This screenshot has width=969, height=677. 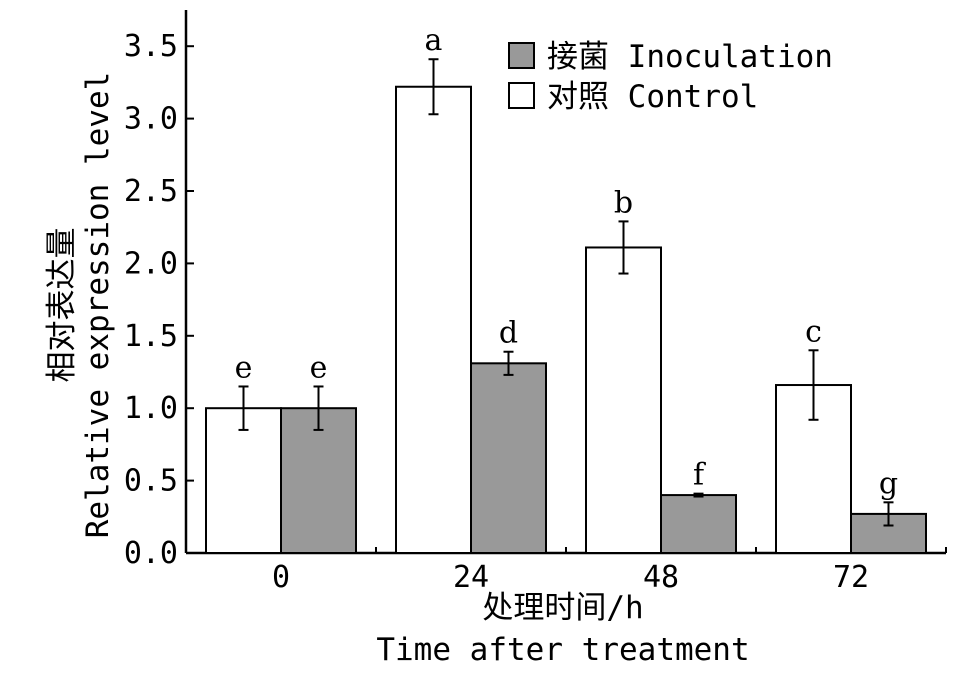 I want to click on y-tick-label: 0.0, so click(x=151, y=553).